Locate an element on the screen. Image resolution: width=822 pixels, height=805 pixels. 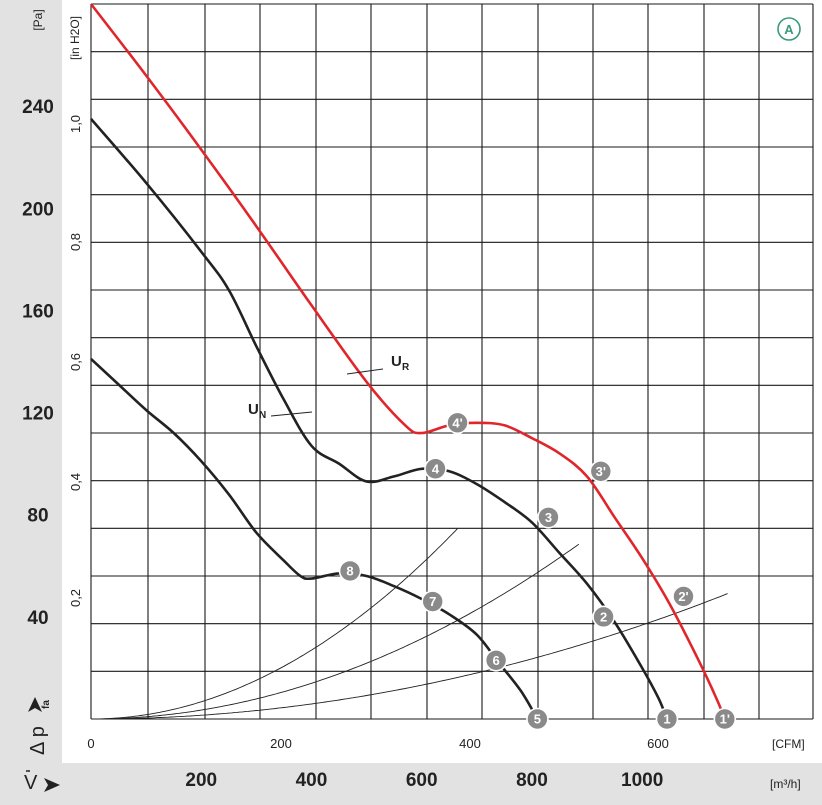
operating-point-label: 5 is located at coordinates (537, 719).